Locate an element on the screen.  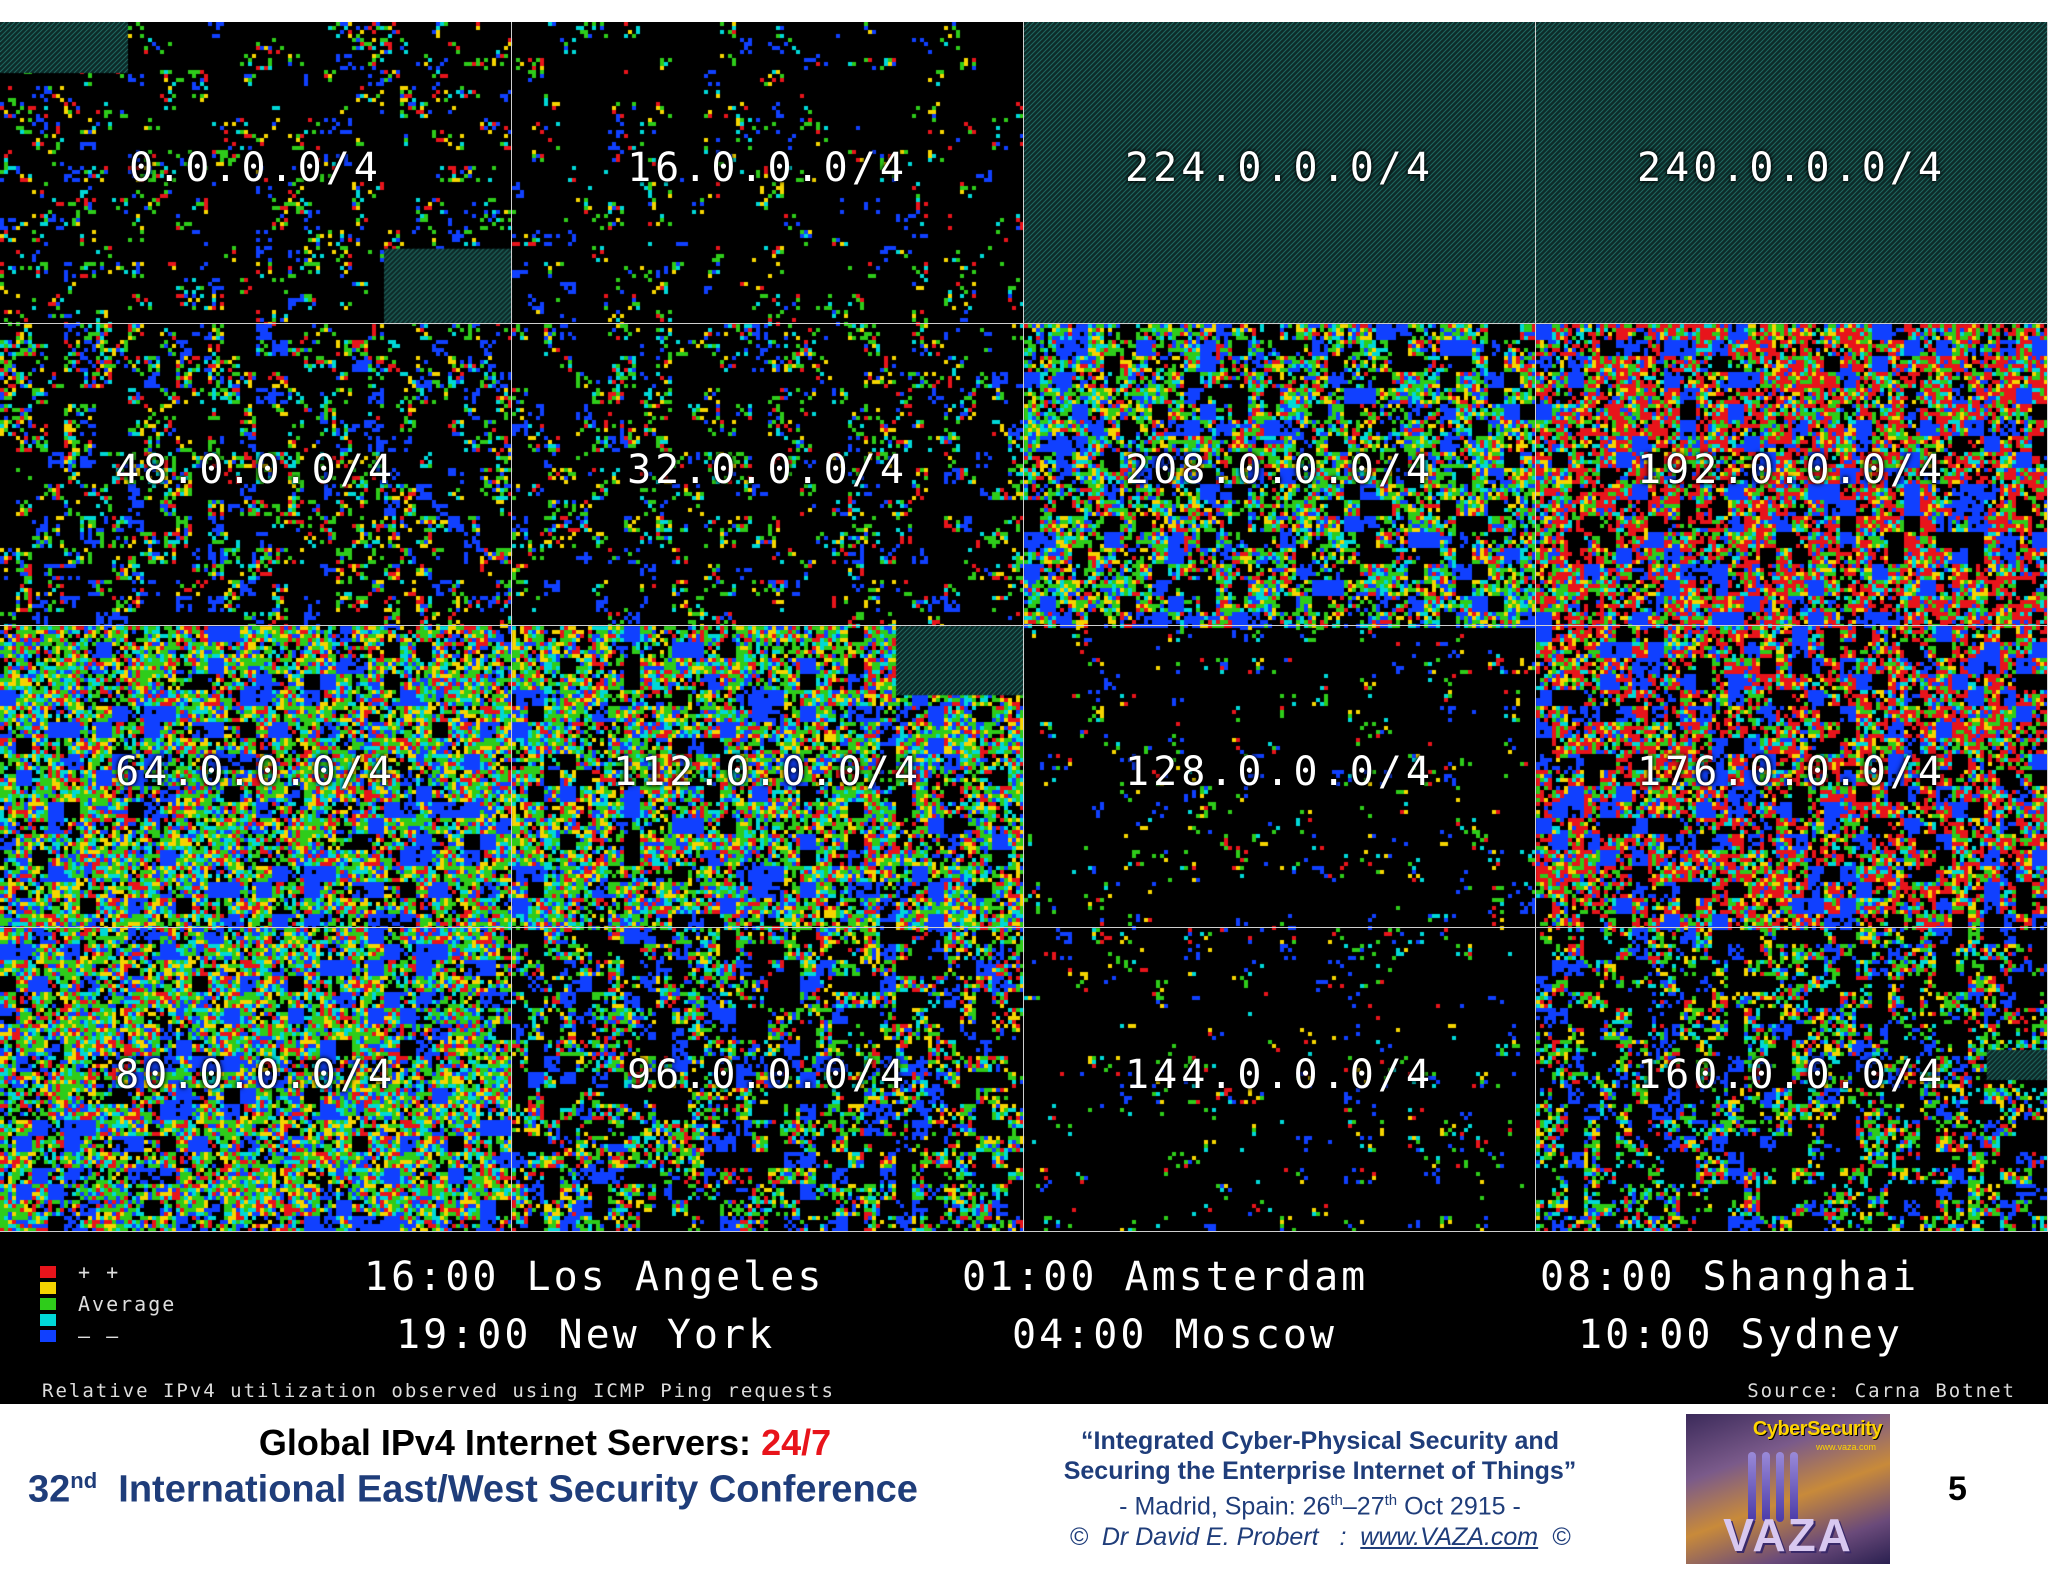
block-cell: 144.0.0.0/4 is located at coordinates (1280, 1080).